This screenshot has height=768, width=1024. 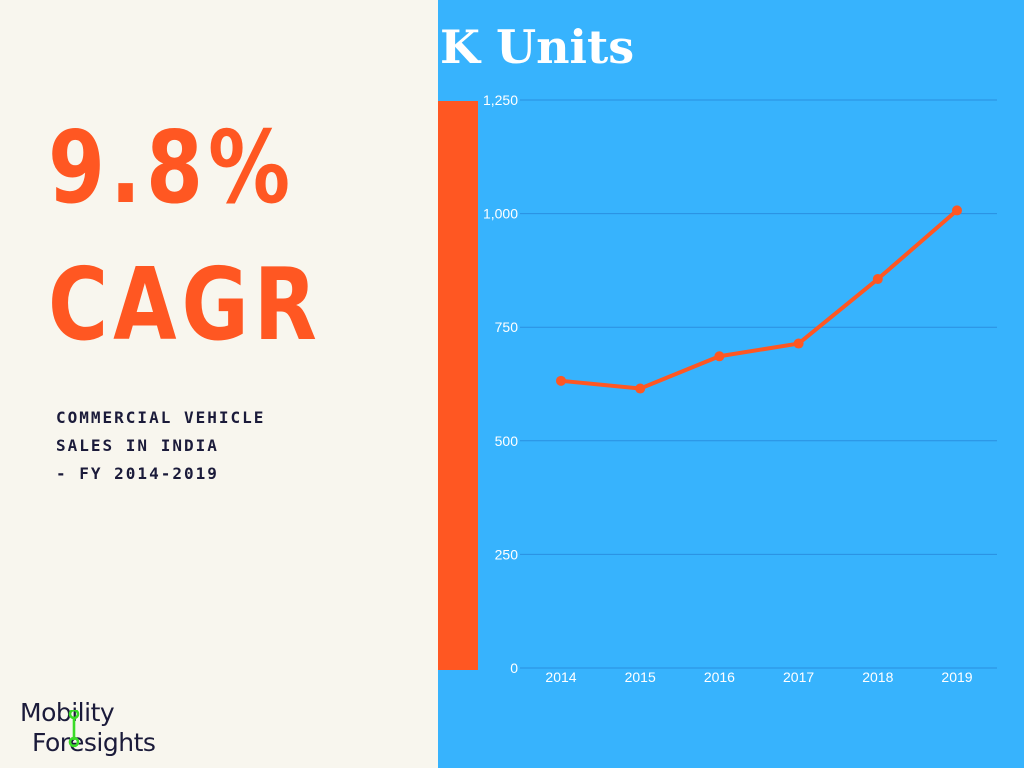 I want to click on y-tick-label: 1,000, so click(x=500, y=214).